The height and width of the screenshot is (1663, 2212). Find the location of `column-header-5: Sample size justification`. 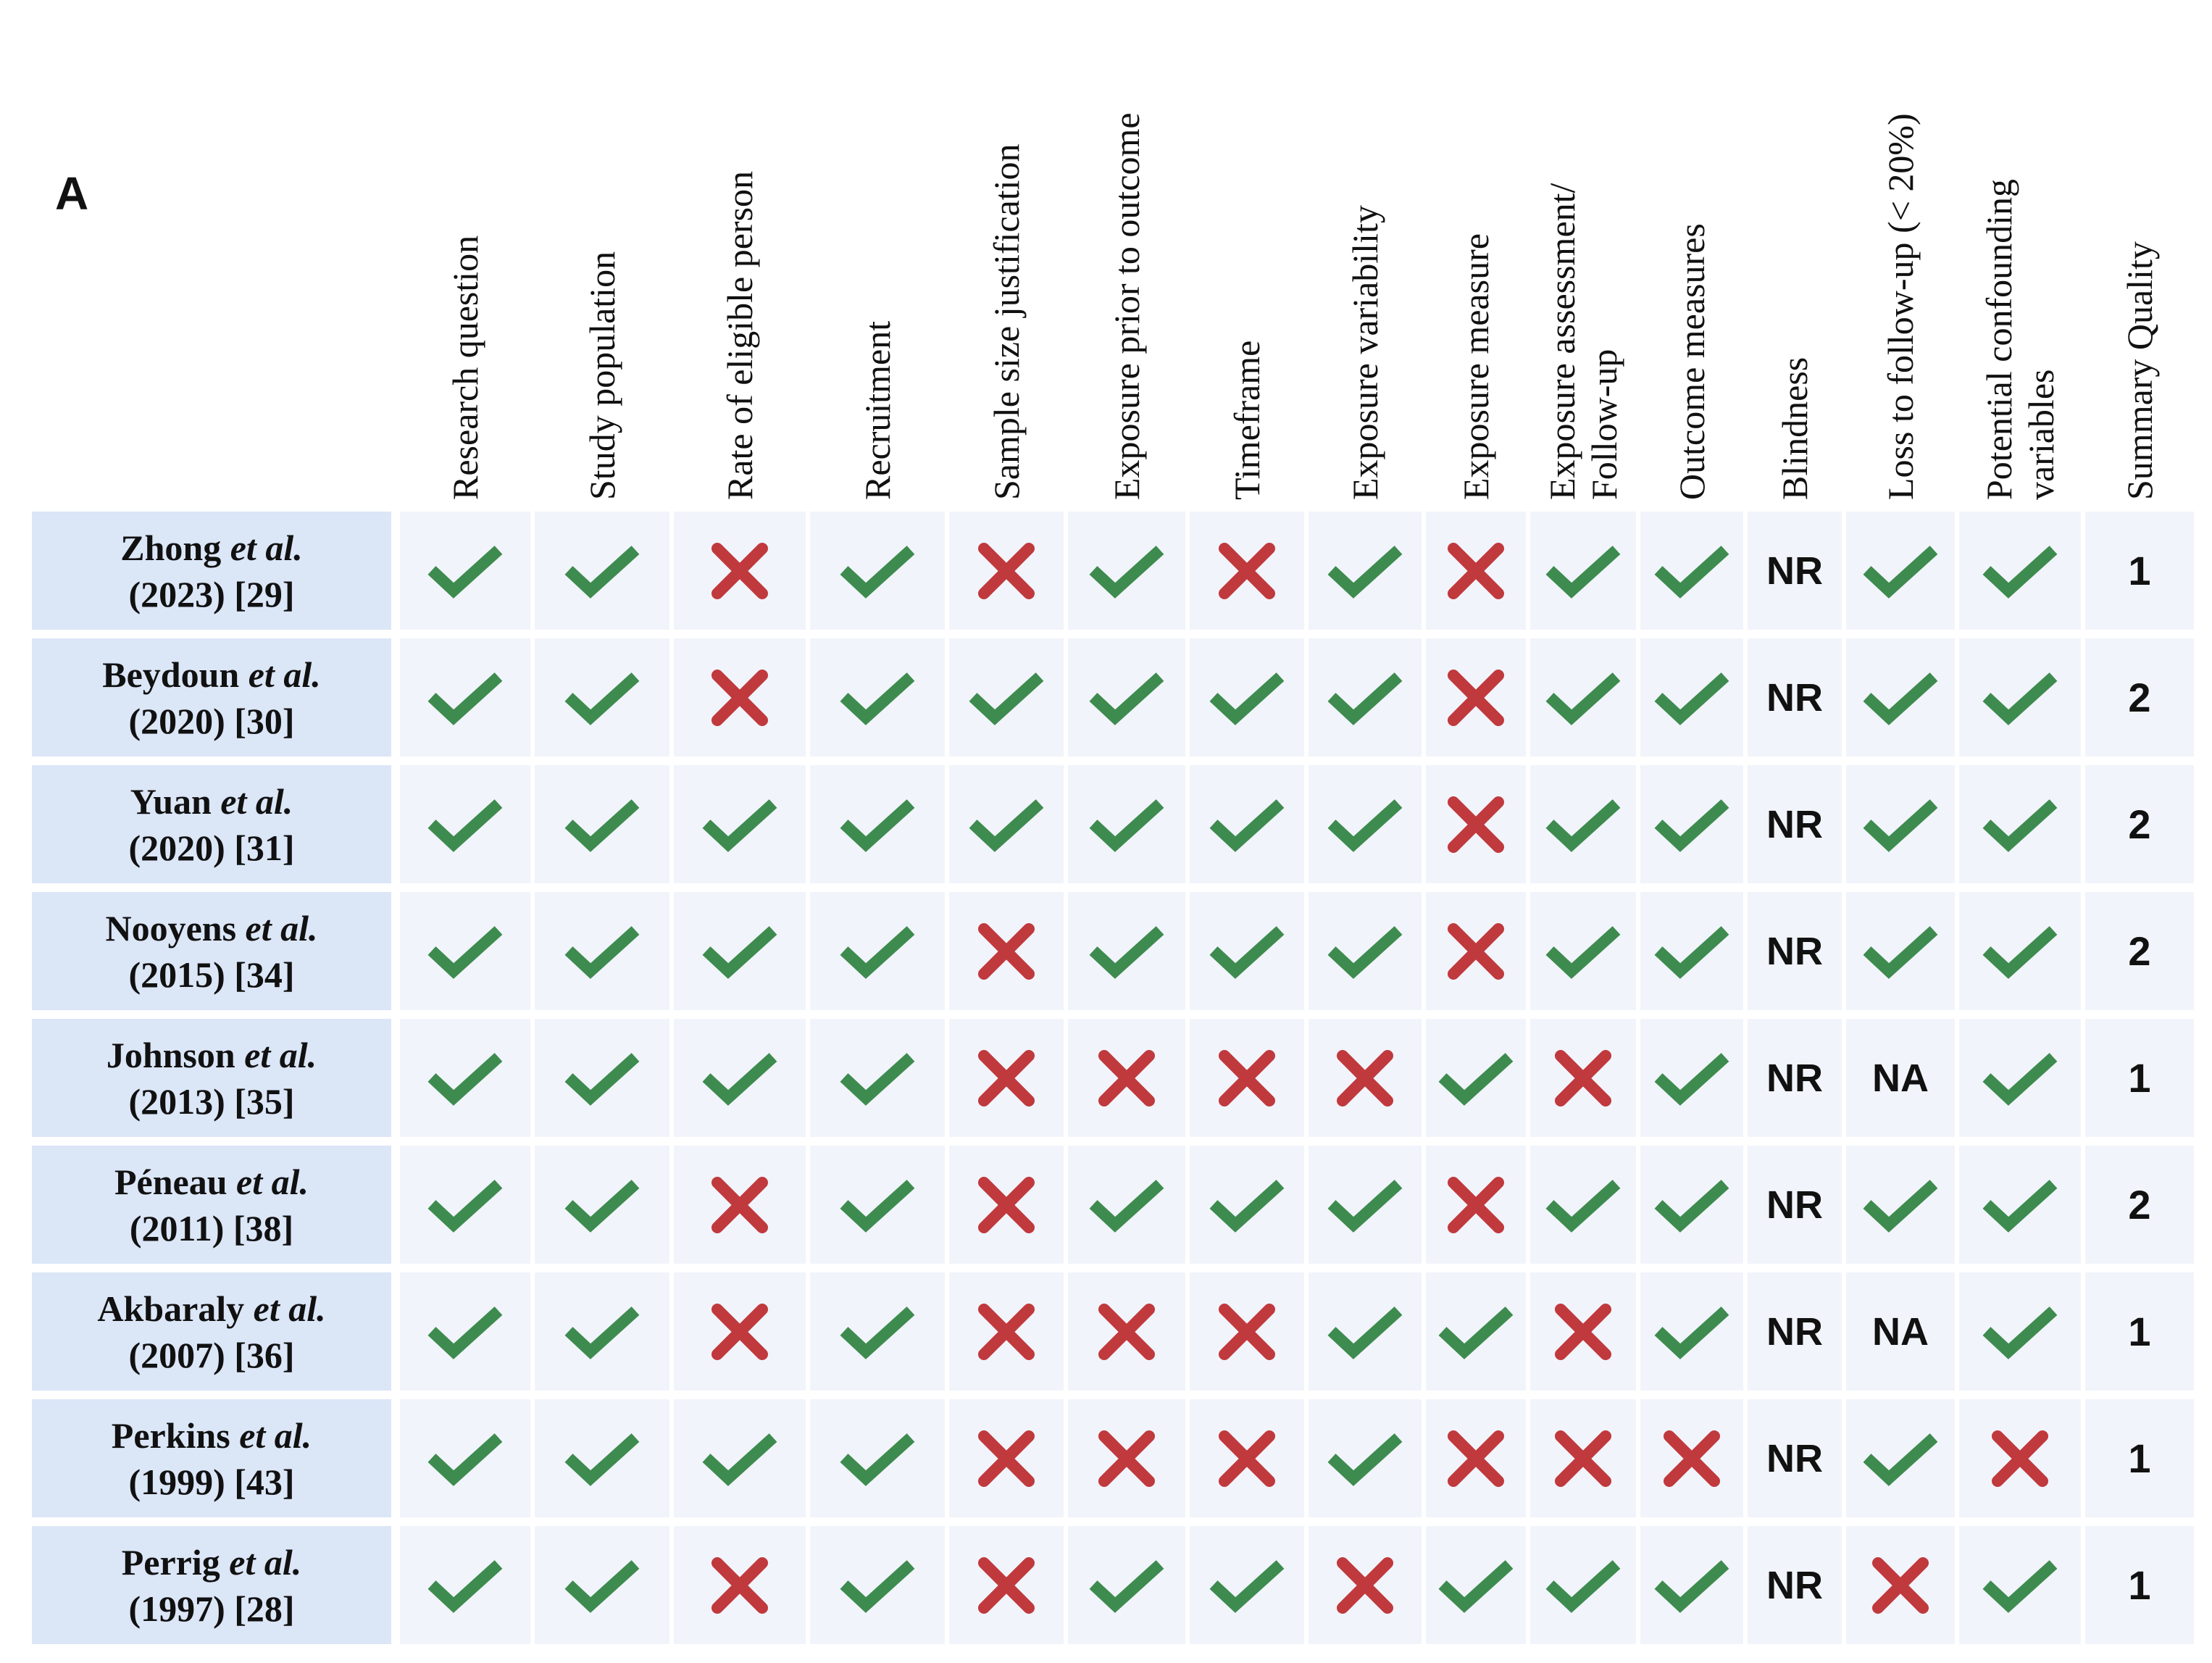

column-header-5: Sample size justification is located at coordinates (1006, 322).